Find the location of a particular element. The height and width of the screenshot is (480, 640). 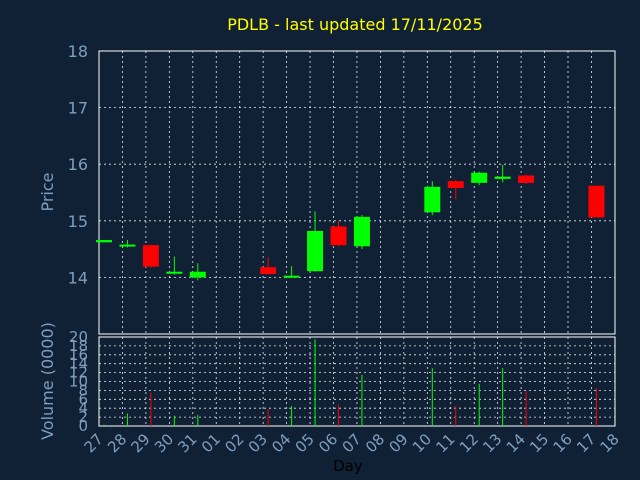

volume-grid is located at coordinates (357, 381).